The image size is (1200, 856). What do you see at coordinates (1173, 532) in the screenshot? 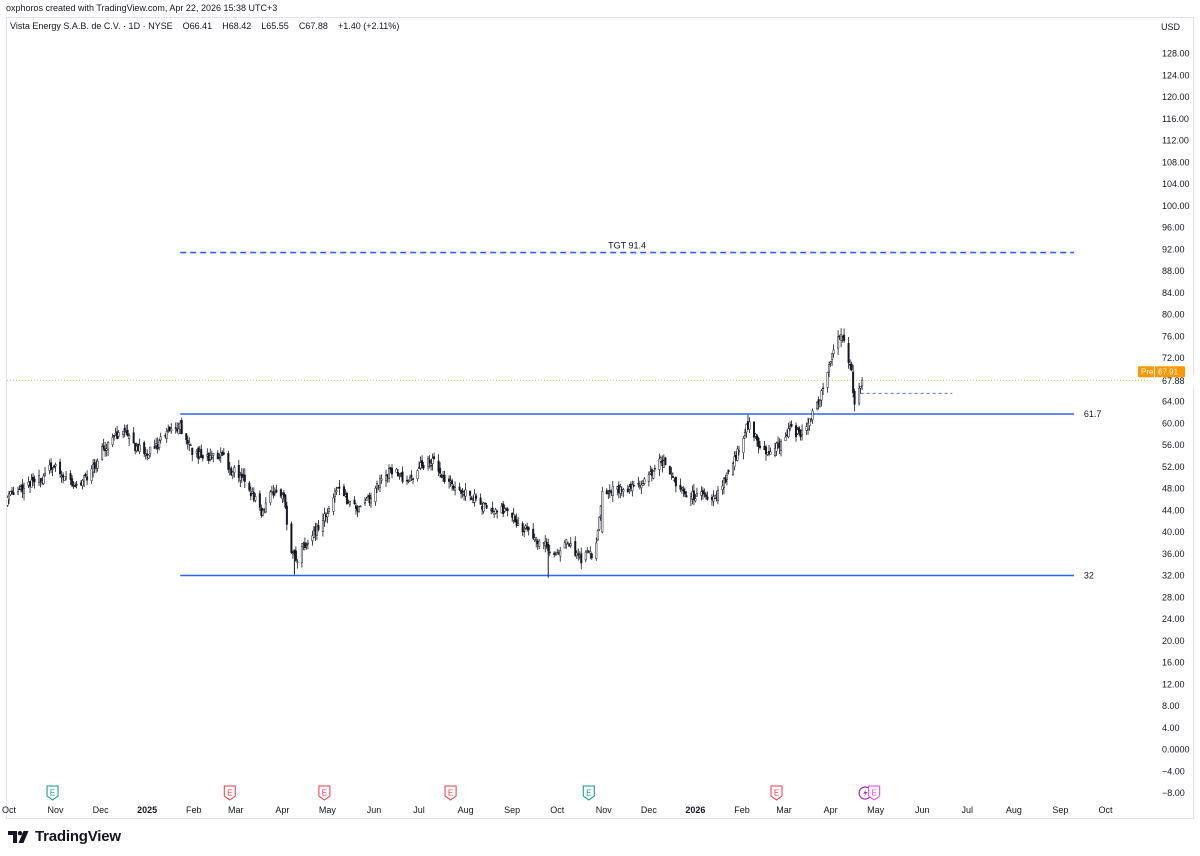
I see `y-axis-tick-label: 40.00` at bounding box center [1173, 532].